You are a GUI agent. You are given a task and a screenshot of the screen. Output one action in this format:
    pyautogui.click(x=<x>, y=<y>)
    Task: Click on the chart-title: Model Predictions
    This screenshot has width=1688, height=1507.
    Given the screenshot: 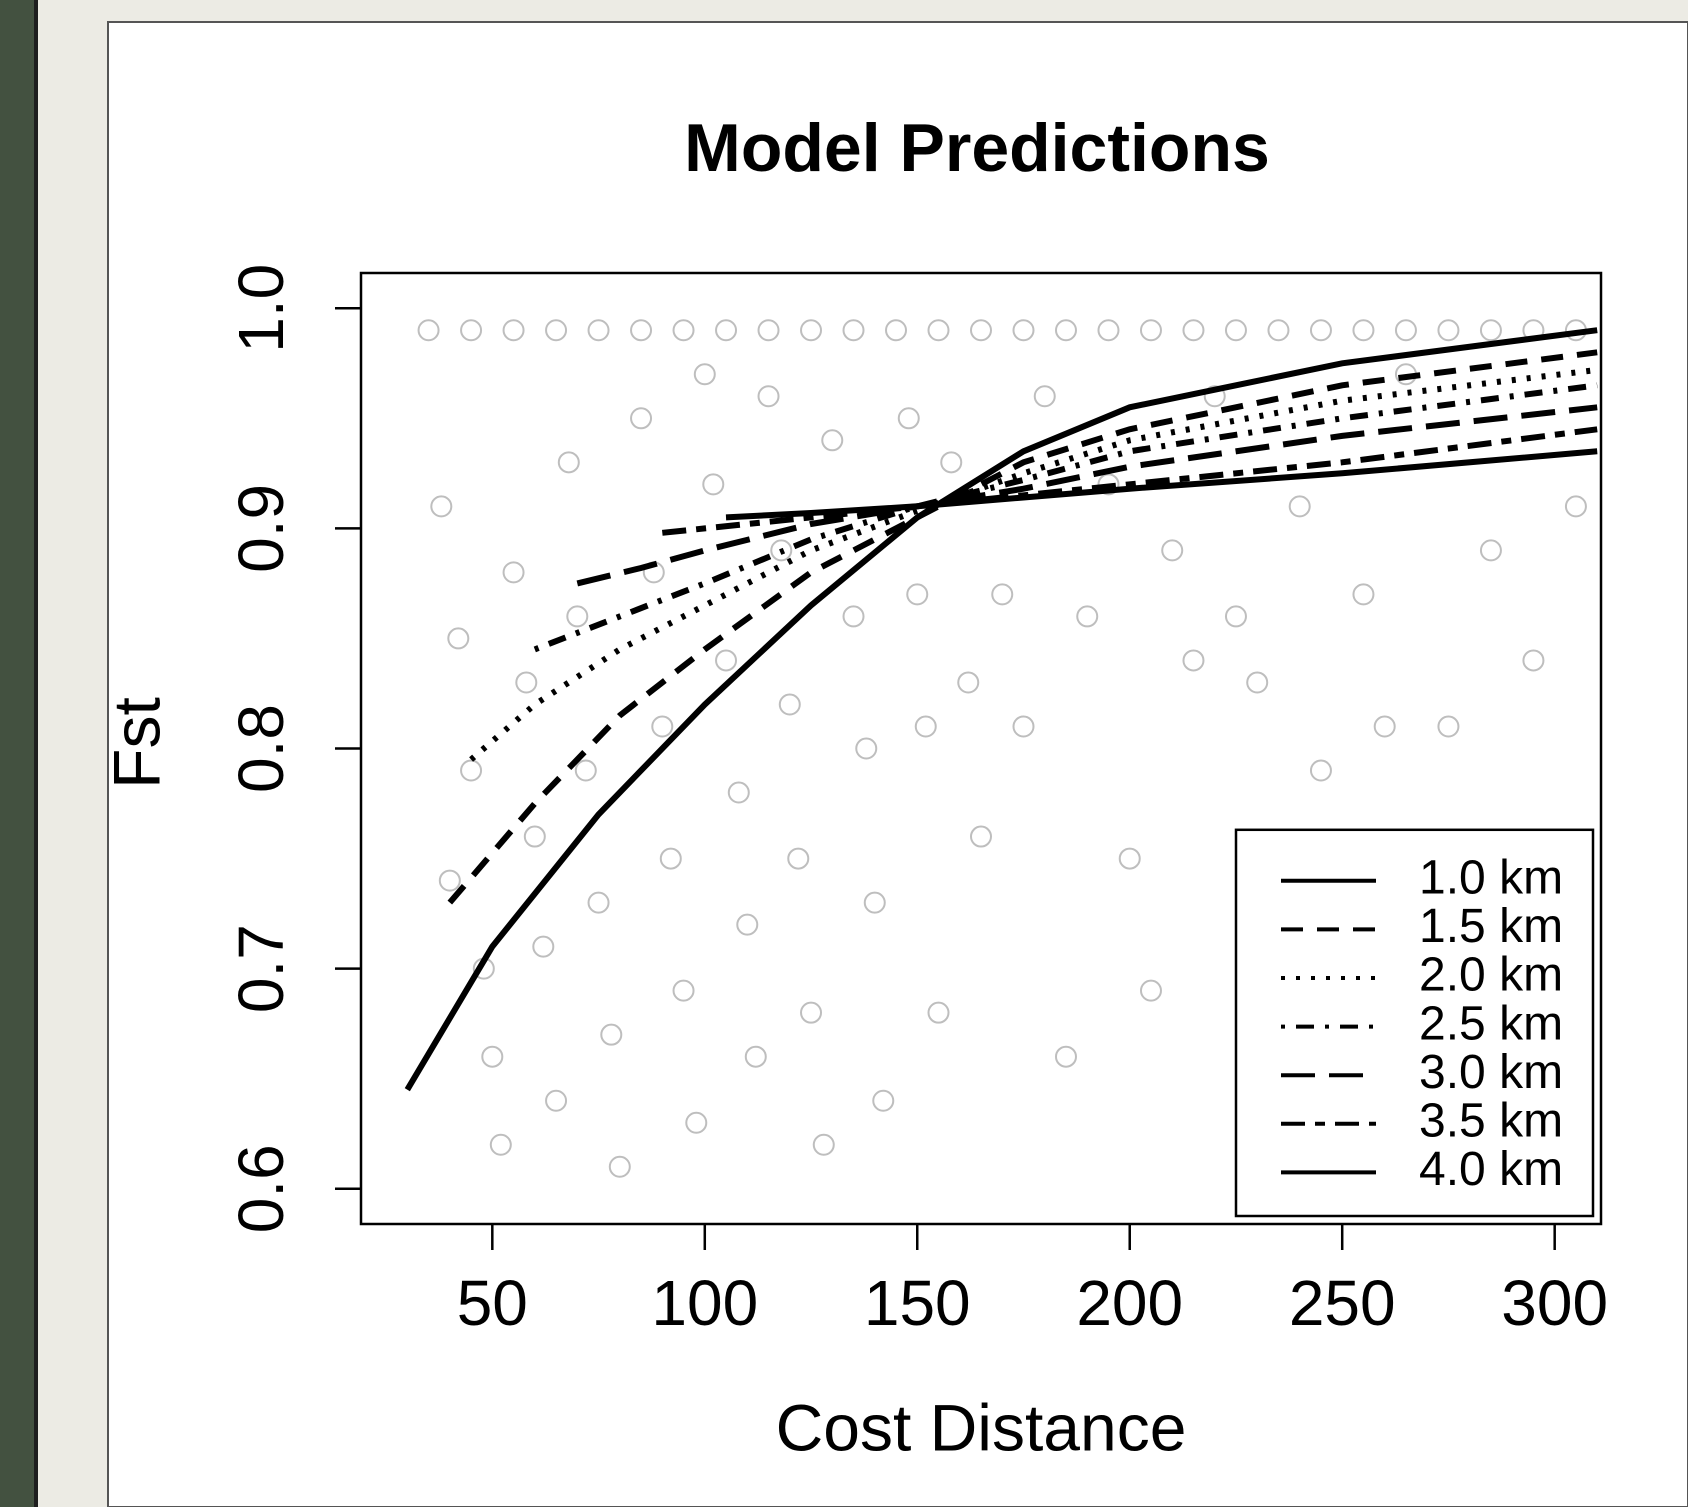 What is the action you would take?
    pyautogui.click(x=977, y=148)
    